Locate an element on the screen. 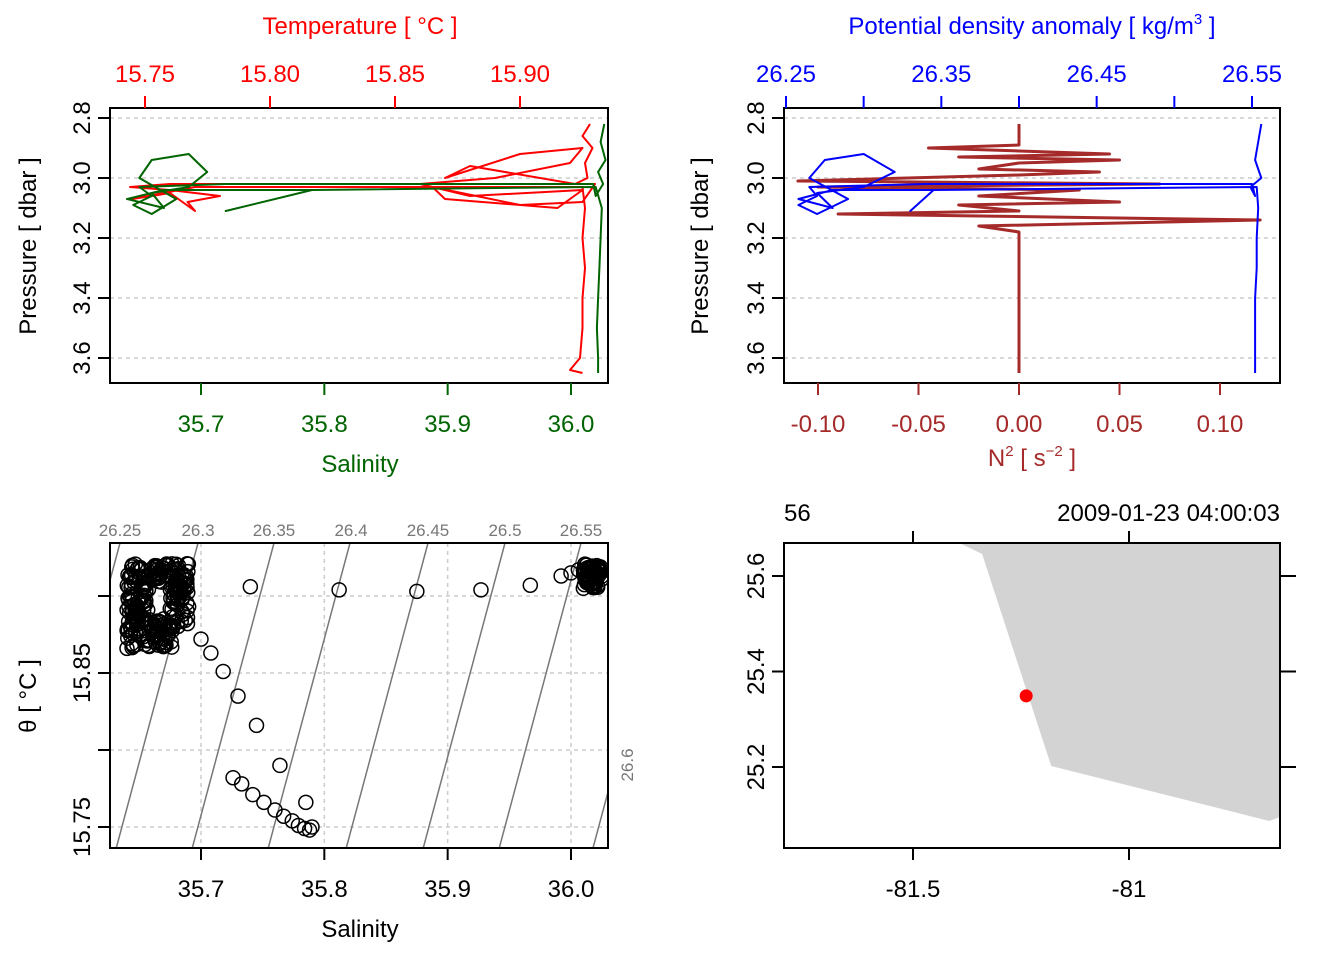 Image resolution: width=1344 pixels, height=960 pixels. x-axis-salinity: 35.7 35.8 35.9 36.0 is located at coordinates (386, 875).